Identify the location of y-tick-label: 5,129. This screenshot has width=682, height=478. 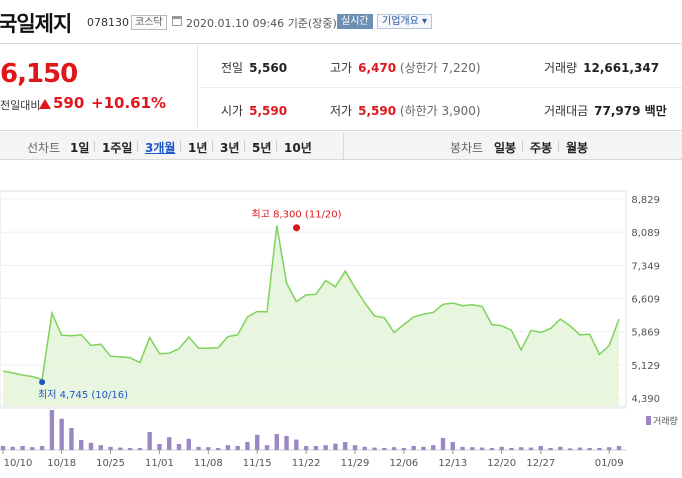
(645, 366).